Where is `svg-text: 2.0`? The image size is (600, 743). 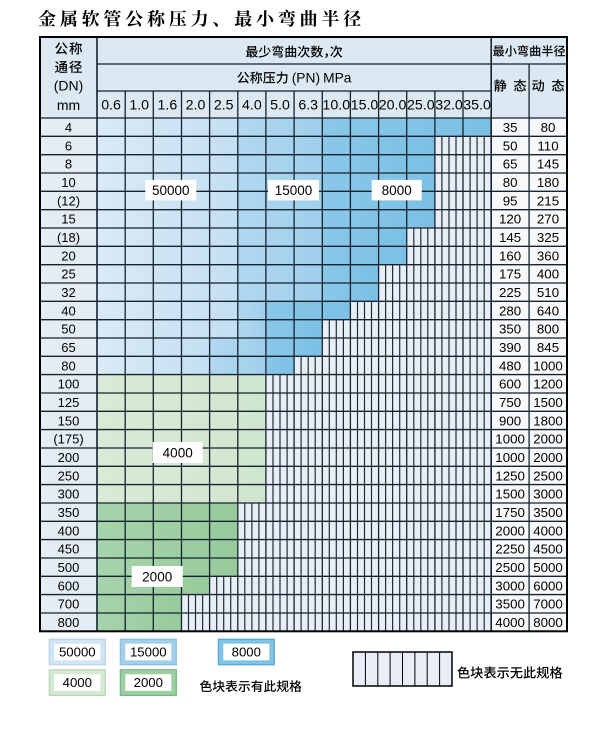 svg-text: 2.0 is located at coordinates (196, 106).